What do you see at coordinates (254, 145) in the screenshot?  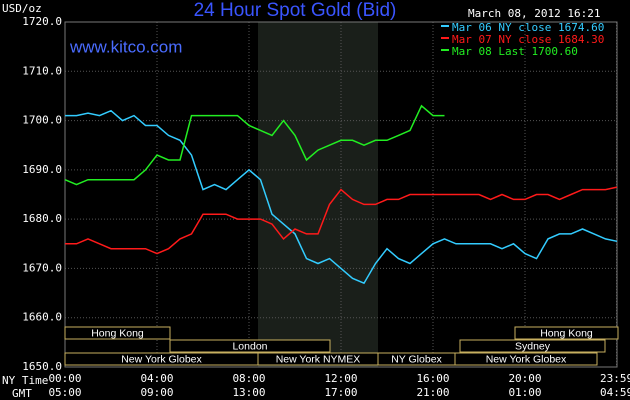 I see `series-line` at bounding box center [254, 145].